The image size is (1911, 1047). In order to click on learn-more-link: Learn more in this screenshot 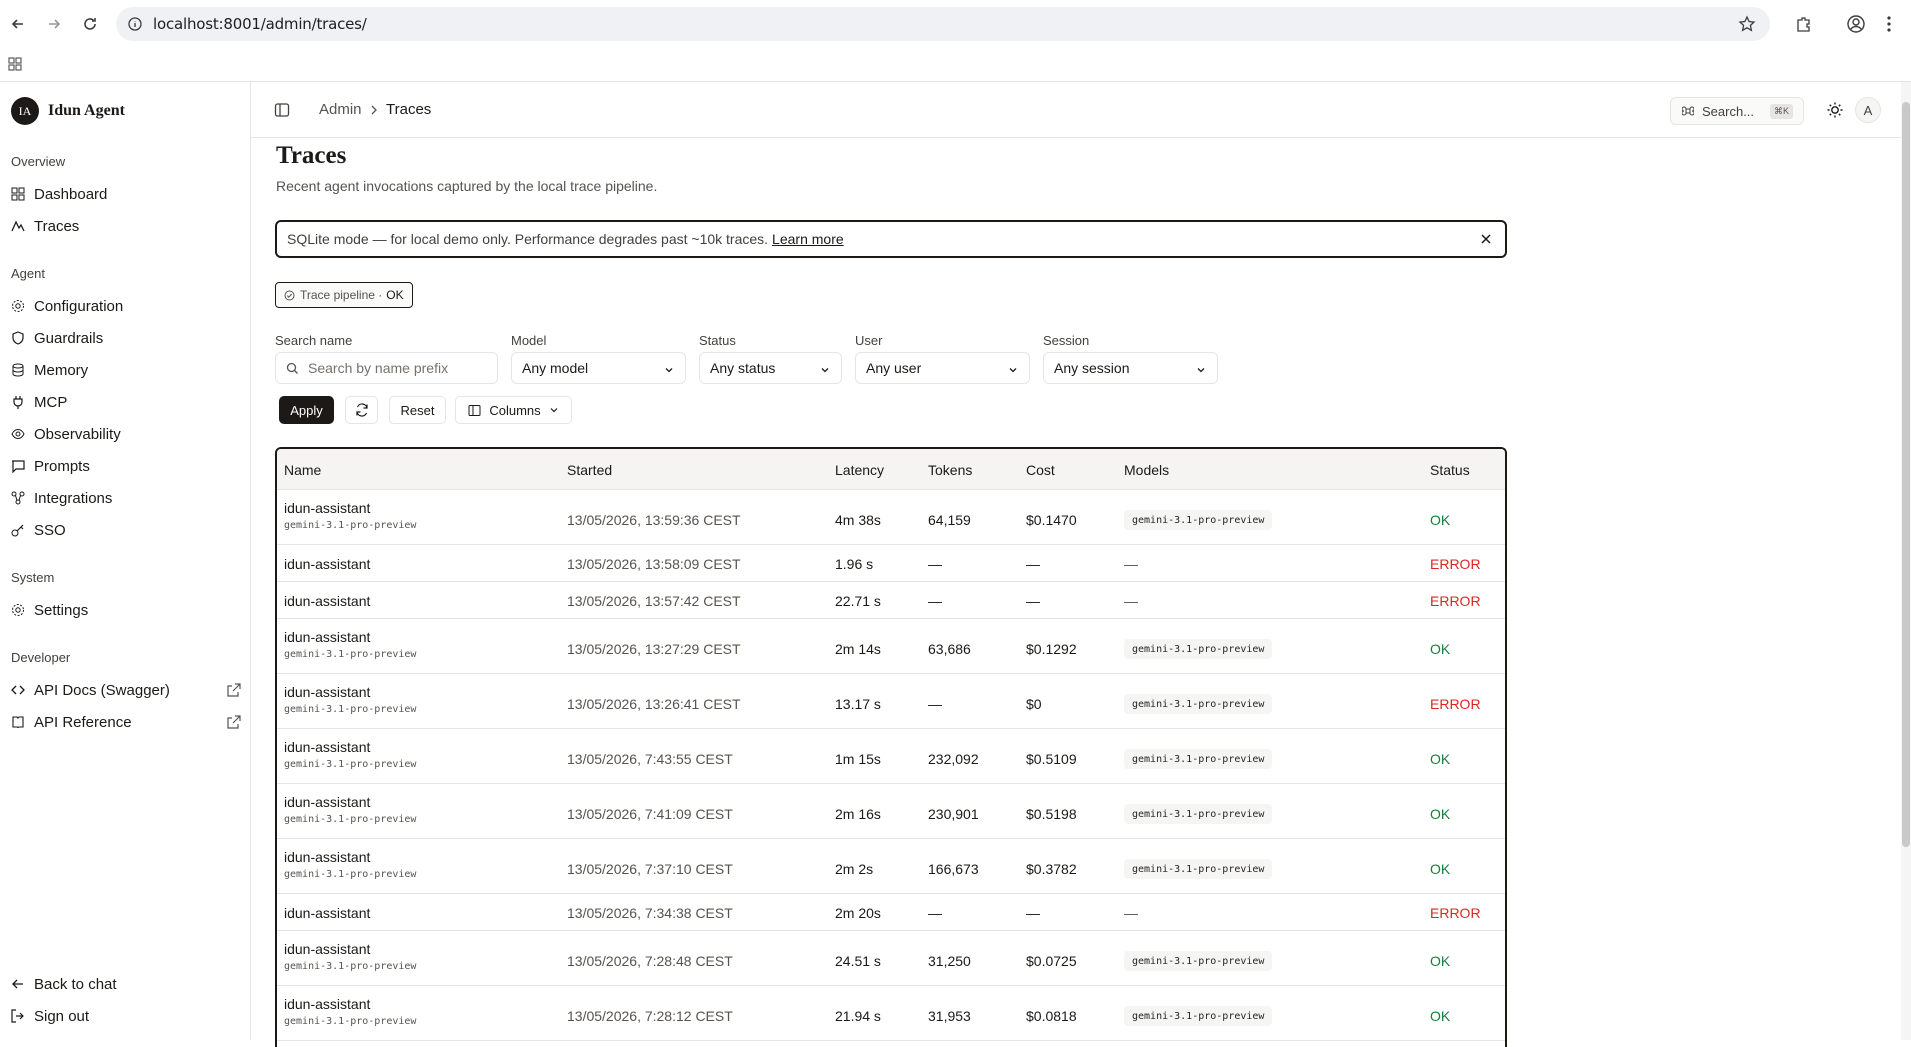, I will do `click(808, 239)`.